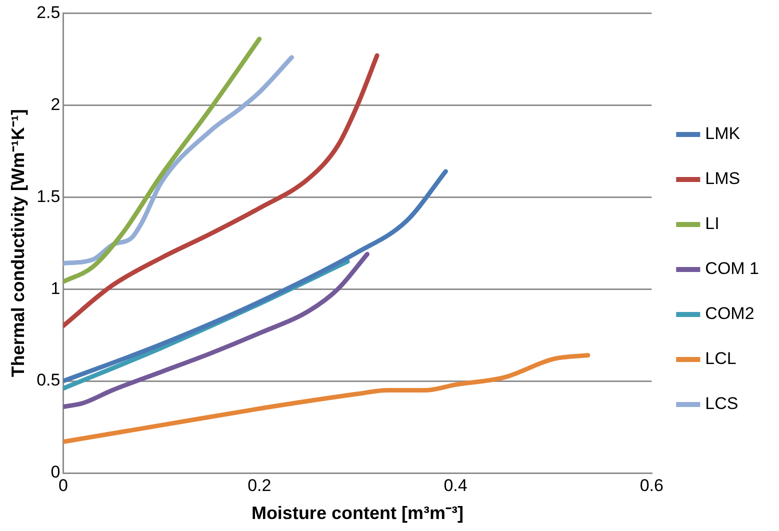 The image size is (779, 531). Describe the element at coordinates (260, 485) in the screenshot. I see `x-tick-label: 0.2` at that location.